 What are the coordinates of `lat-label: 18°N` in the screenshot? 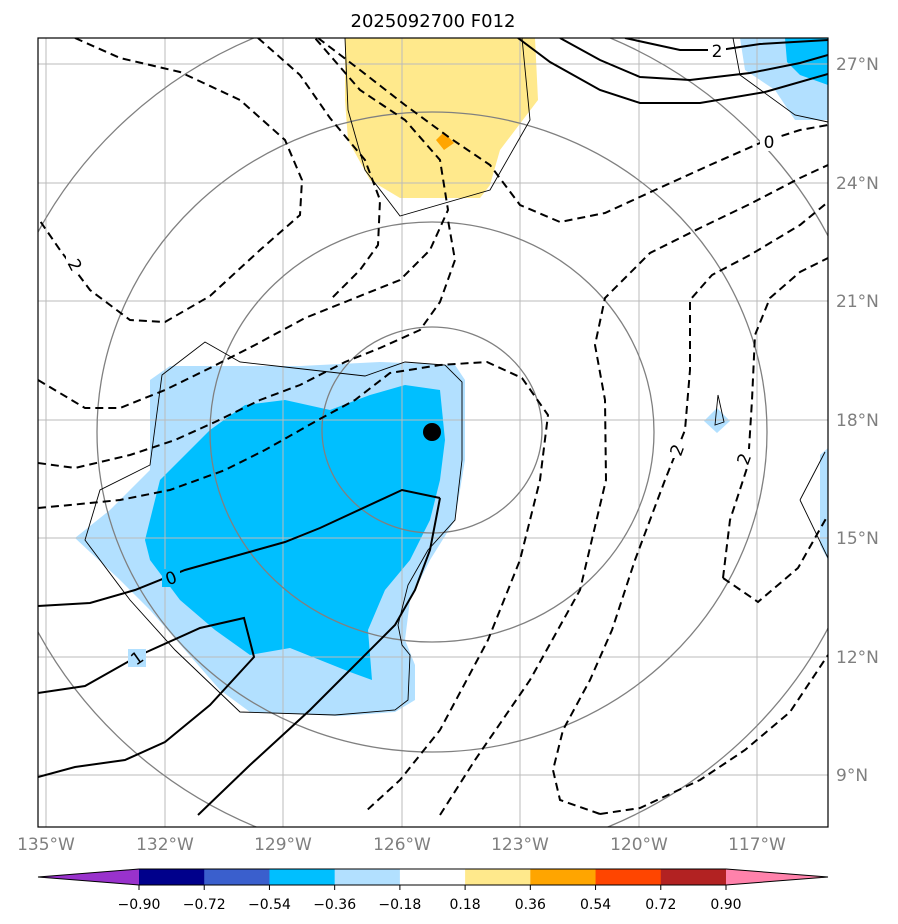 It's located at (857, 421).